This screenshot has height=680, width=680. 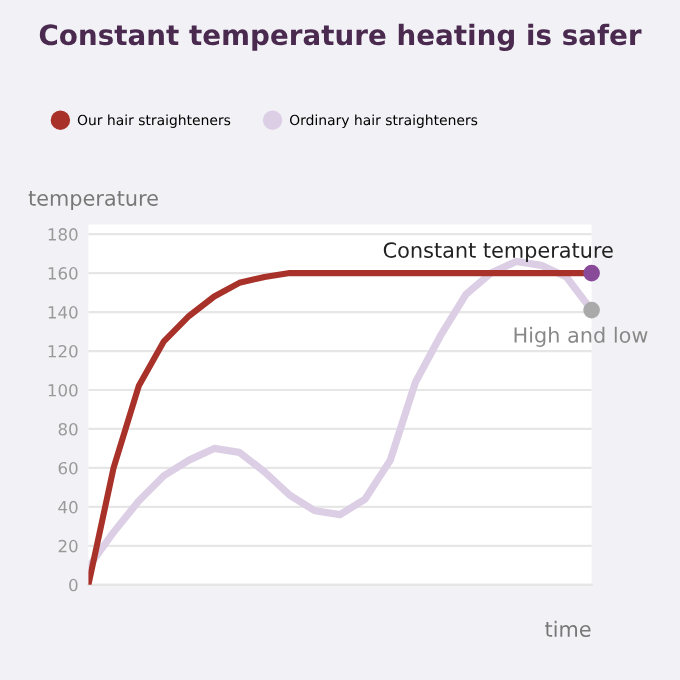 What do you see at coordinates (68, 507) in the screenshot?
I see `y-tick-label: 40` at bounding box center [68, 507].